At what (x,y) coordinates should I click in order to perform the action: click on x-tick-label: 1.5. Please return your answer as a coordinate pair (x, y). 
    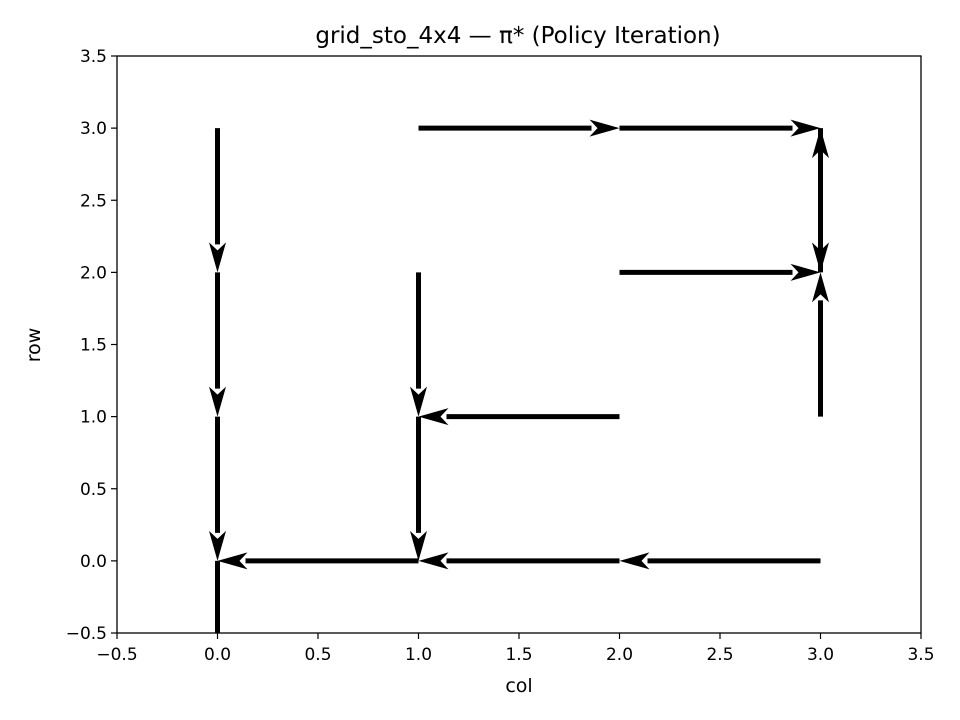
    Looking at the image, I should click on (518, 655).